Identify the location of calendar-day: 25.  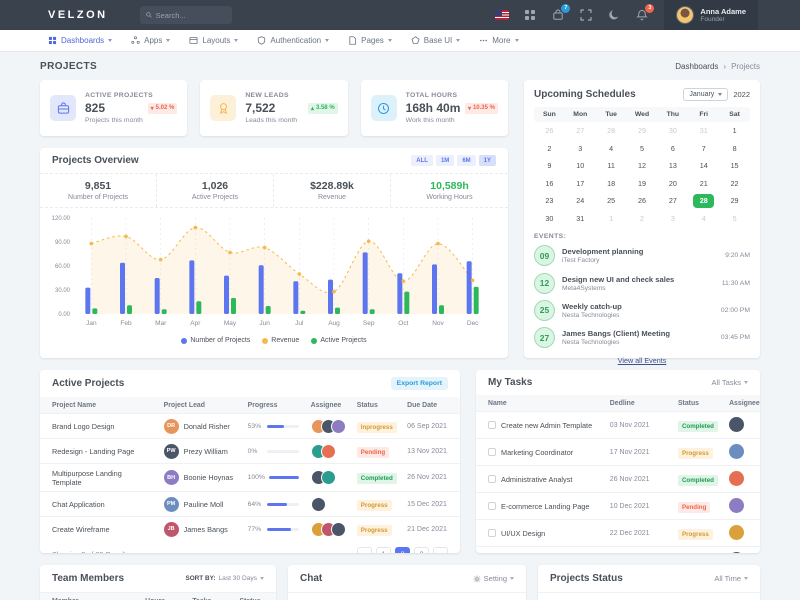
(611, 201).